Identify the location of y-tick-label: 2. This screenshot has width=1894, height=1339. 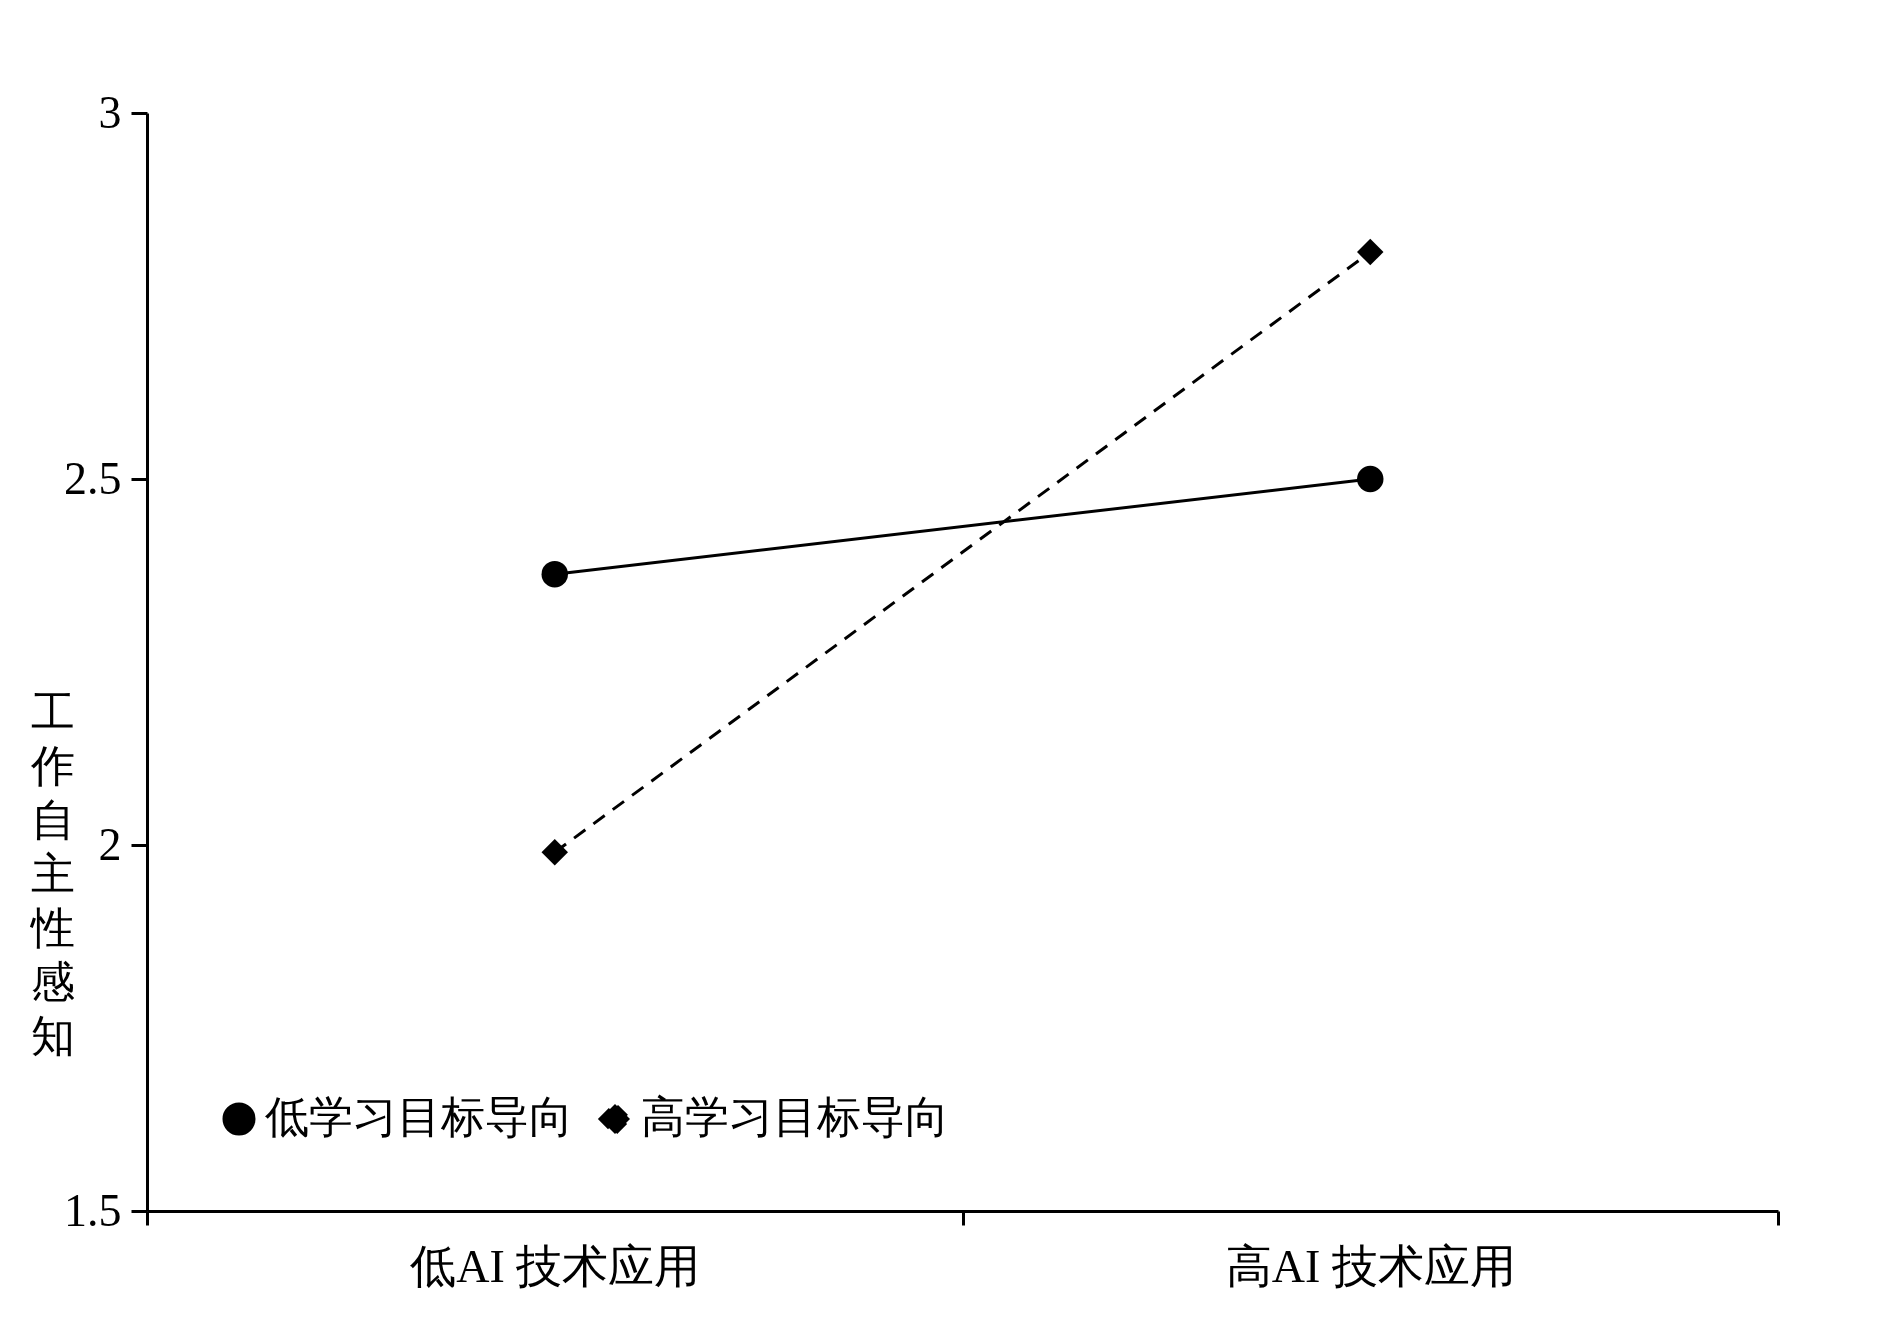
(110, 844).